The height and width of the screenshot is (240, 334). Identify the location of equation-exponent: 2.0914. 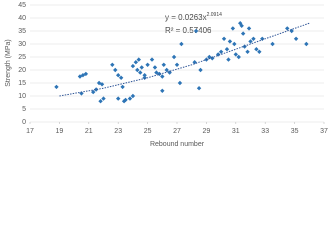
(215, 15).